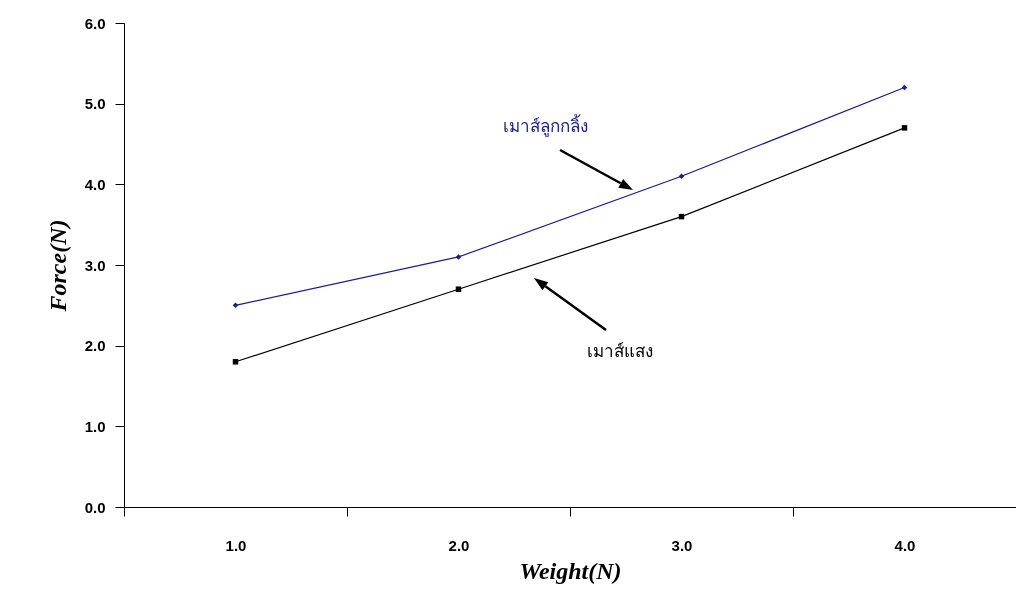 The image size is (1016, 610). I want to click on y-tick-label: 1.0, so click(95, 426).